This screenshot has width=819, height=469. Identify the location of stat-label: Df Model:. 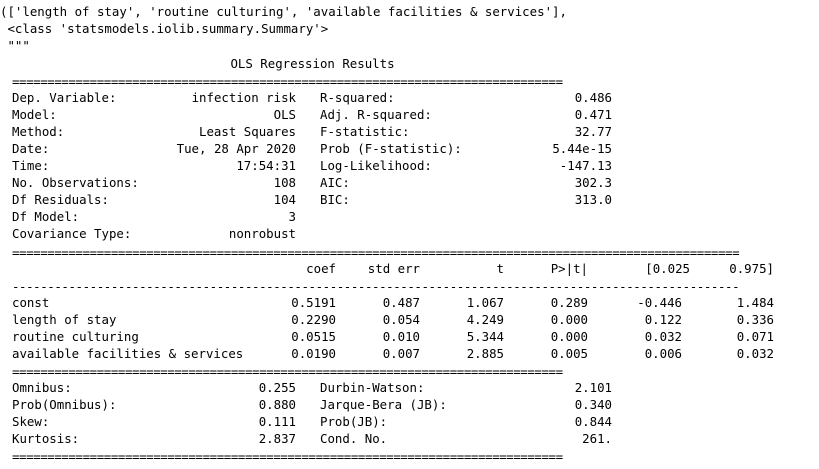
(46, 216).